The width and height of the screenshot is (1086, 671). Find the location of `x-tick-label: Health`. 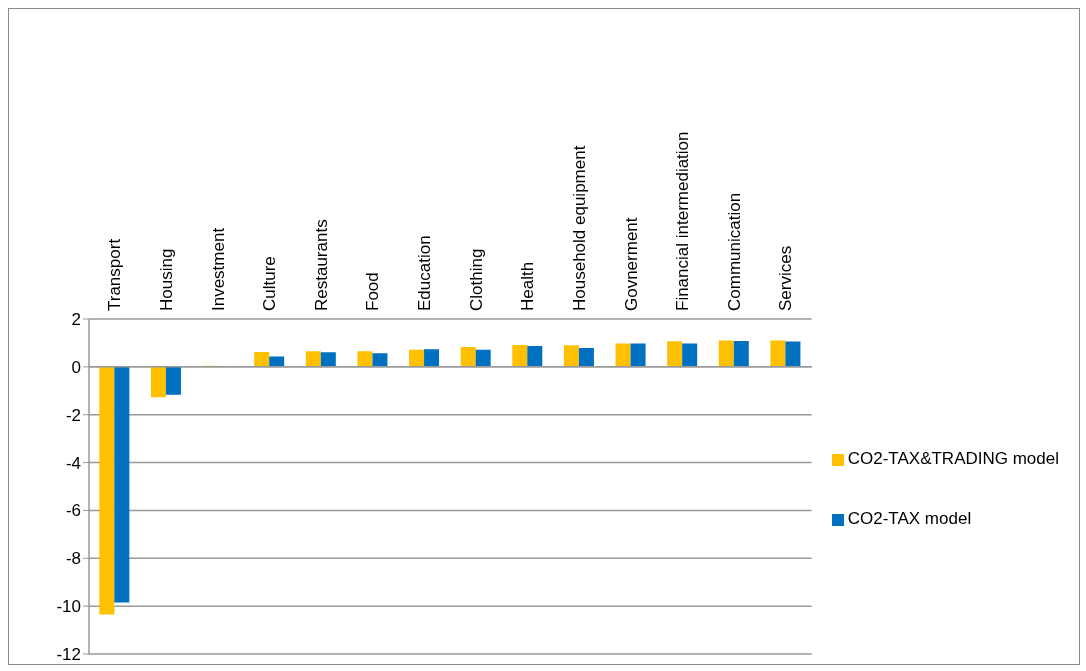

x-tick-label: Health is located at coordinates (528, 286).